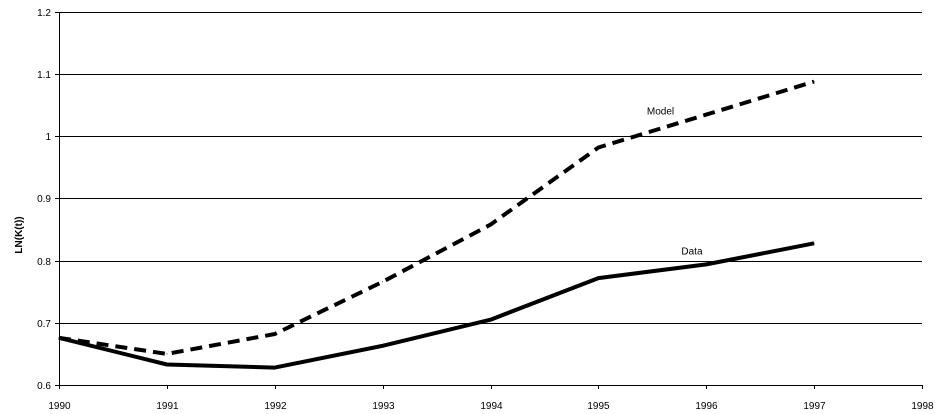 The height and width of the screenshot is (414, 952). Describe the element at coordinates (675, 182) in the screenshot. I see `annotations: Model Data` at that location.